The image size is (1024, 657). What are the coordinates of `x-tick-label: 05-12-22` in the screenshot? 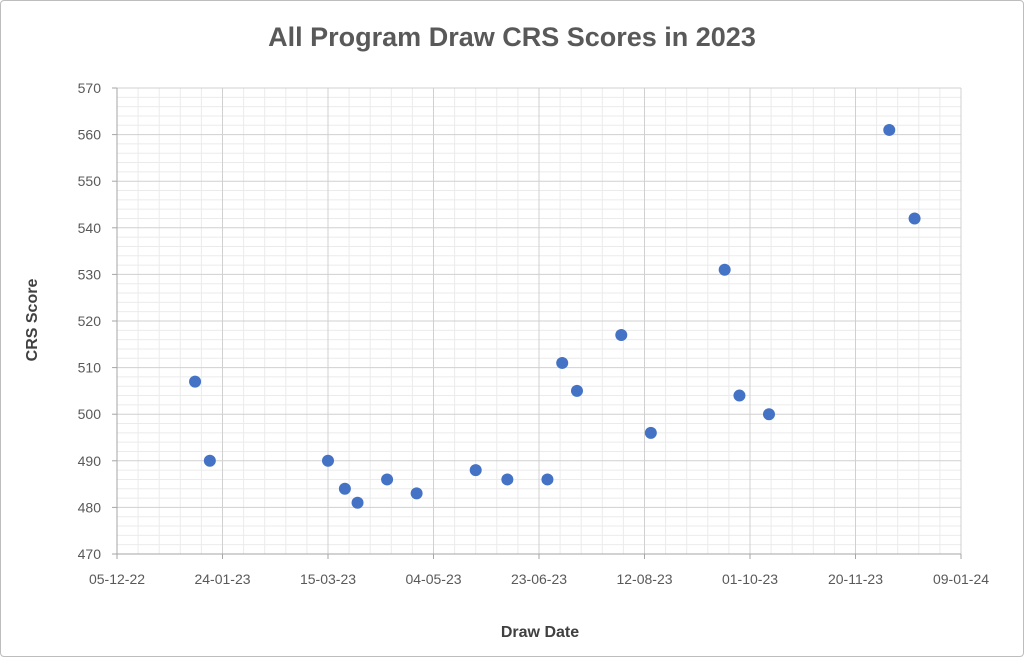 It's located at (117, 579).